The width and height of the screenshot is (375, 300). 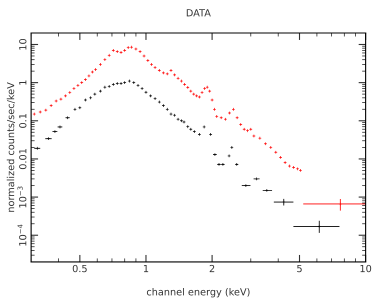 I want to click on x-tick-label: 0.5, so click(x=79, y=268).